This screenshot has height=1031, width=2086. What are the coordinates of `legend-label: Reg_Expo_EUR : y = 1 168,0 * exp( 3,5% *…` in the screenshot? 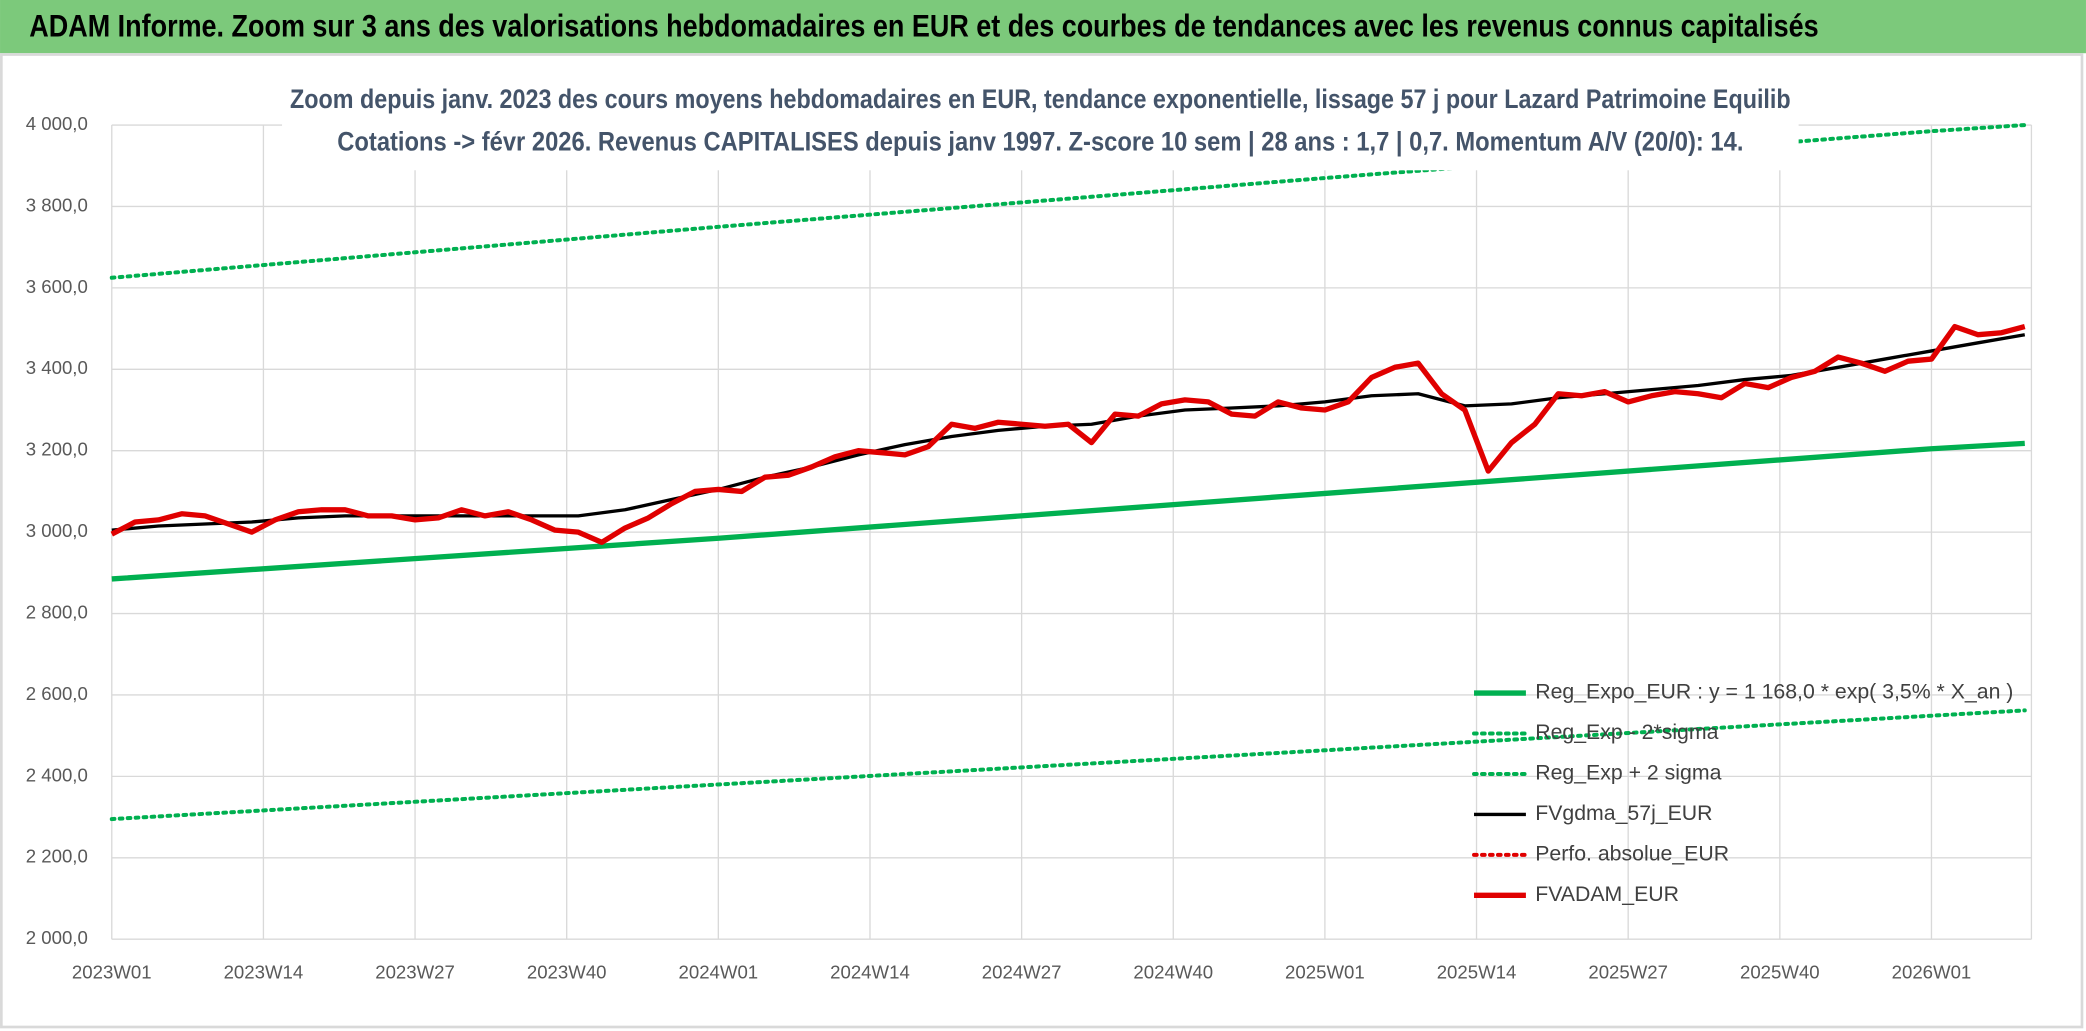 It's located at (1774, 692).